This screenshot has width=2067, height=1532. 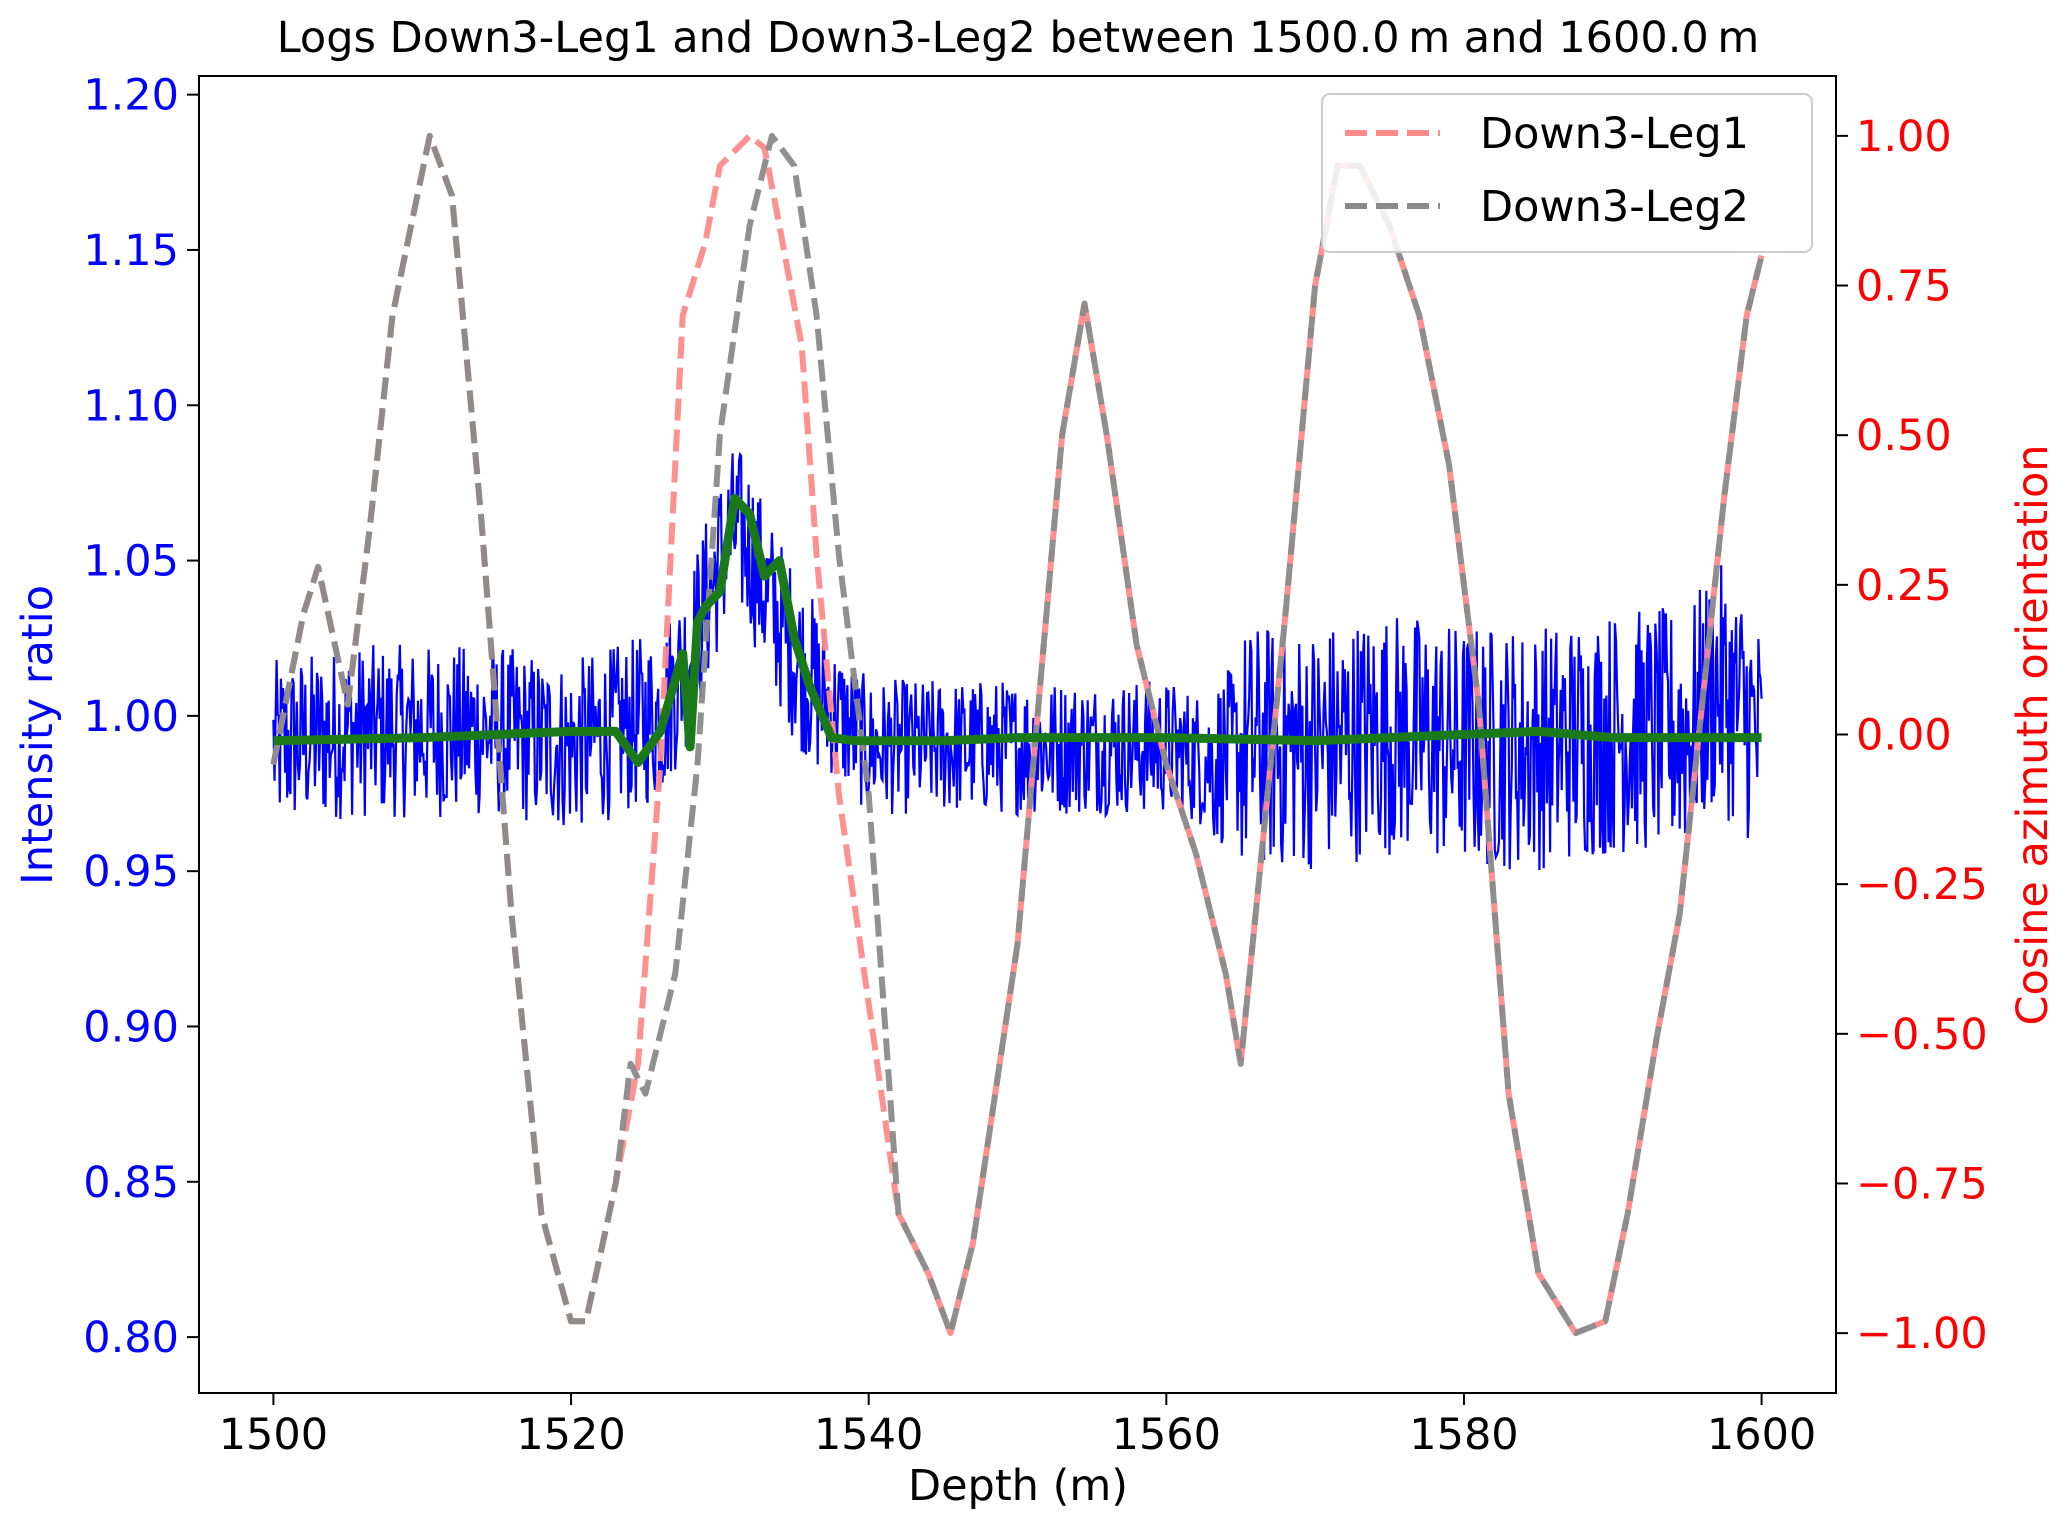 I want to click on left-tick-label: 0.85, so click(x=131, y=1183).